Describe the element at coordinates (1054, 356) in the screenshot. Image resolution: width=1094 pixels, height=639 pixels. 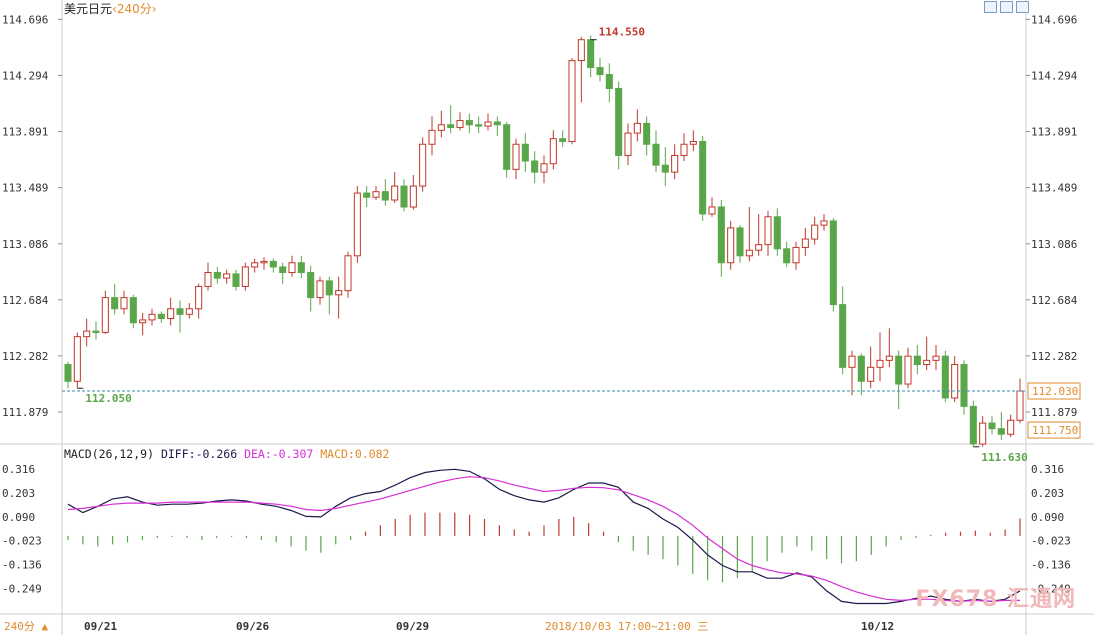
I see `price-tick-label-right: 112.282` at that location.